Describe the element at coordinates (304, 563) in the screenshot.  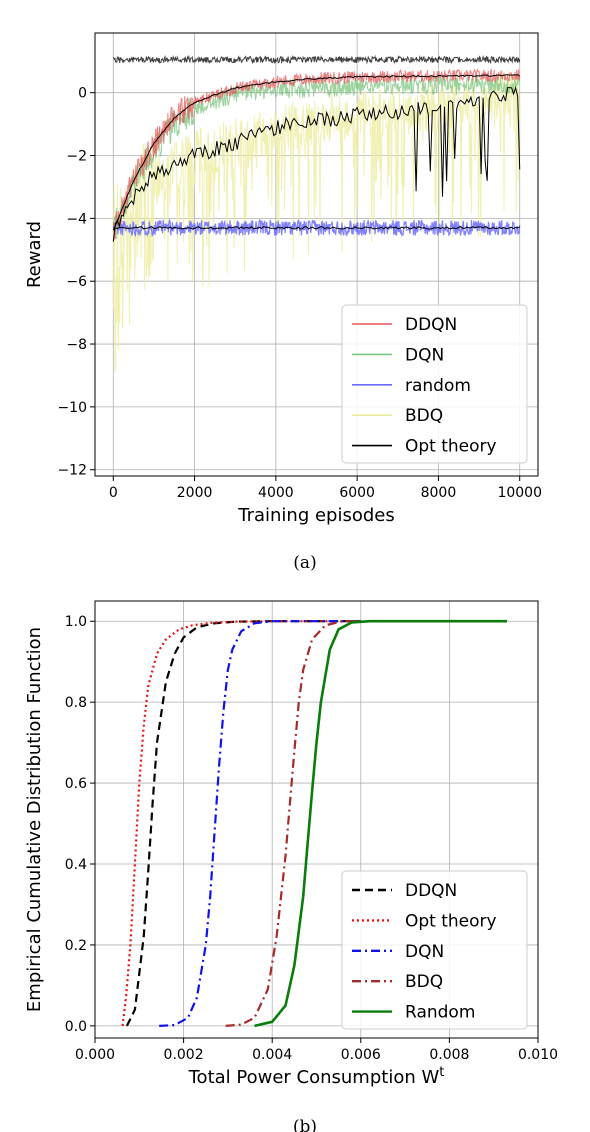
I see `caption-a: (a)` at that location.